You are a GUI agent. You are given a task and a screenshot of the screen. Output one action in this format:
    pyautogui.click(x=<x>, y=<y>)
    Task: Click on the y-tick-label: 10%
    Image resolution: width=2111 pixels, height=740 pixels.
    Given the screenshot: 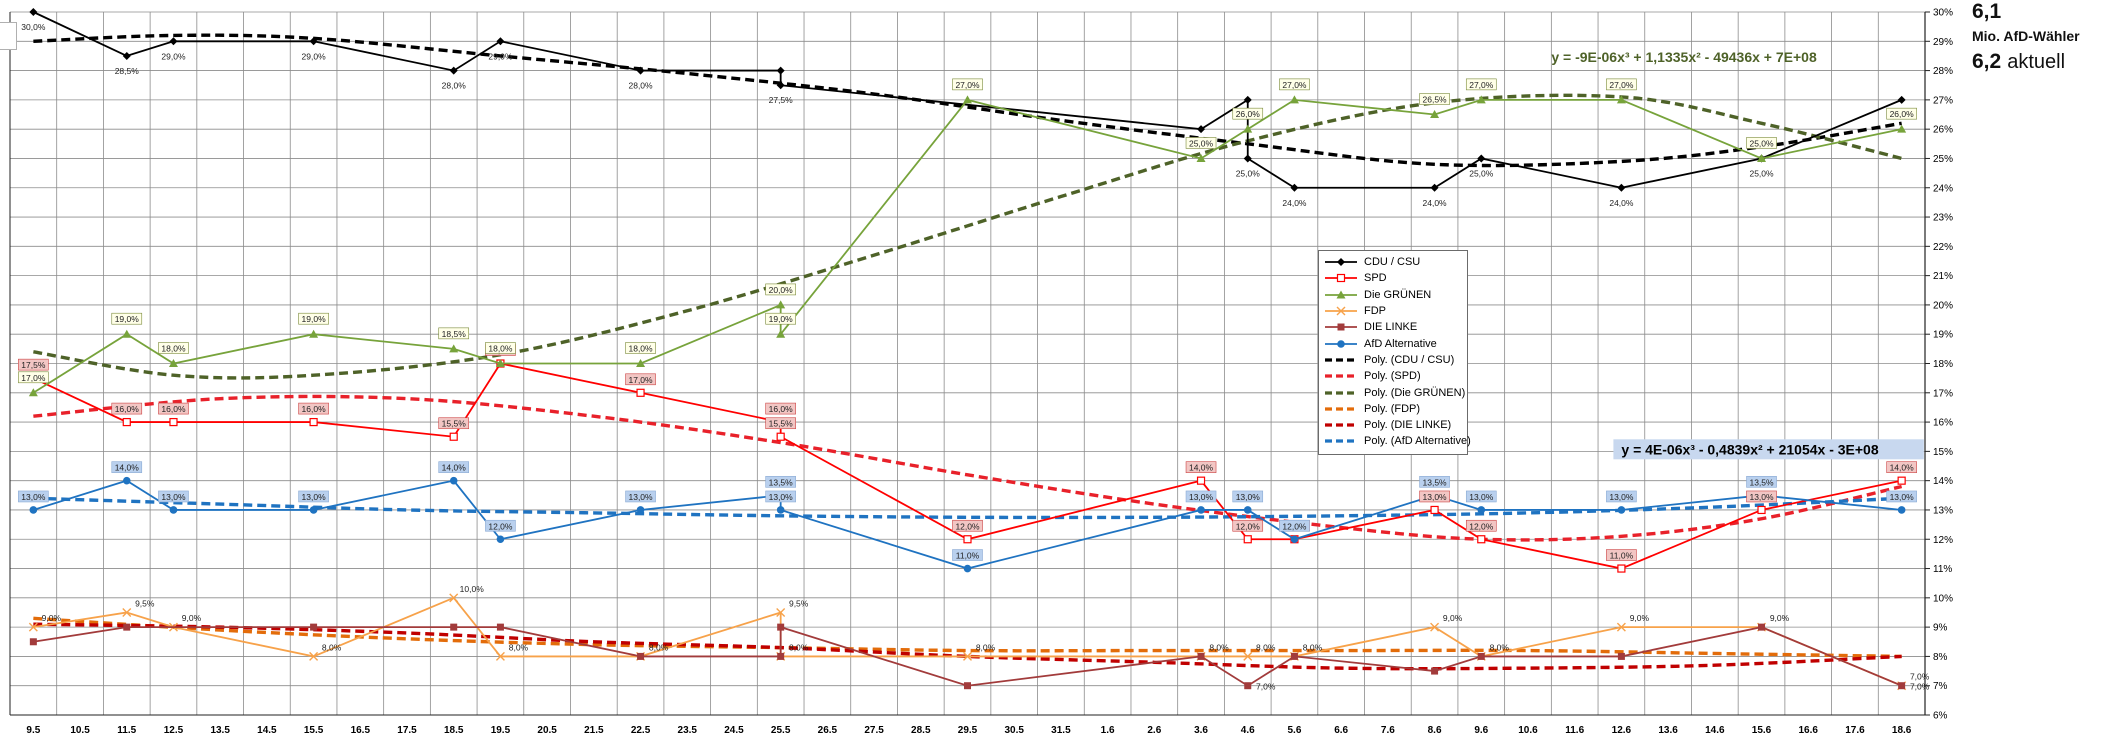 What is the action you would take?
    pyautogui.click(x=1943, y=598)
    